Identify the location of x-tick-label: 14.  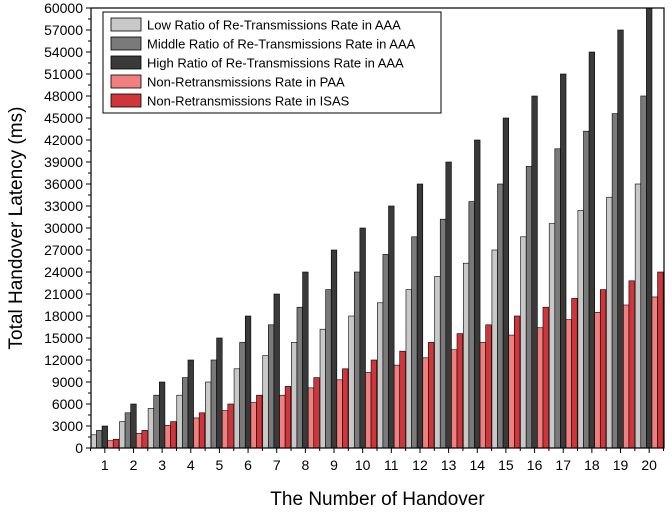
(477, 465).